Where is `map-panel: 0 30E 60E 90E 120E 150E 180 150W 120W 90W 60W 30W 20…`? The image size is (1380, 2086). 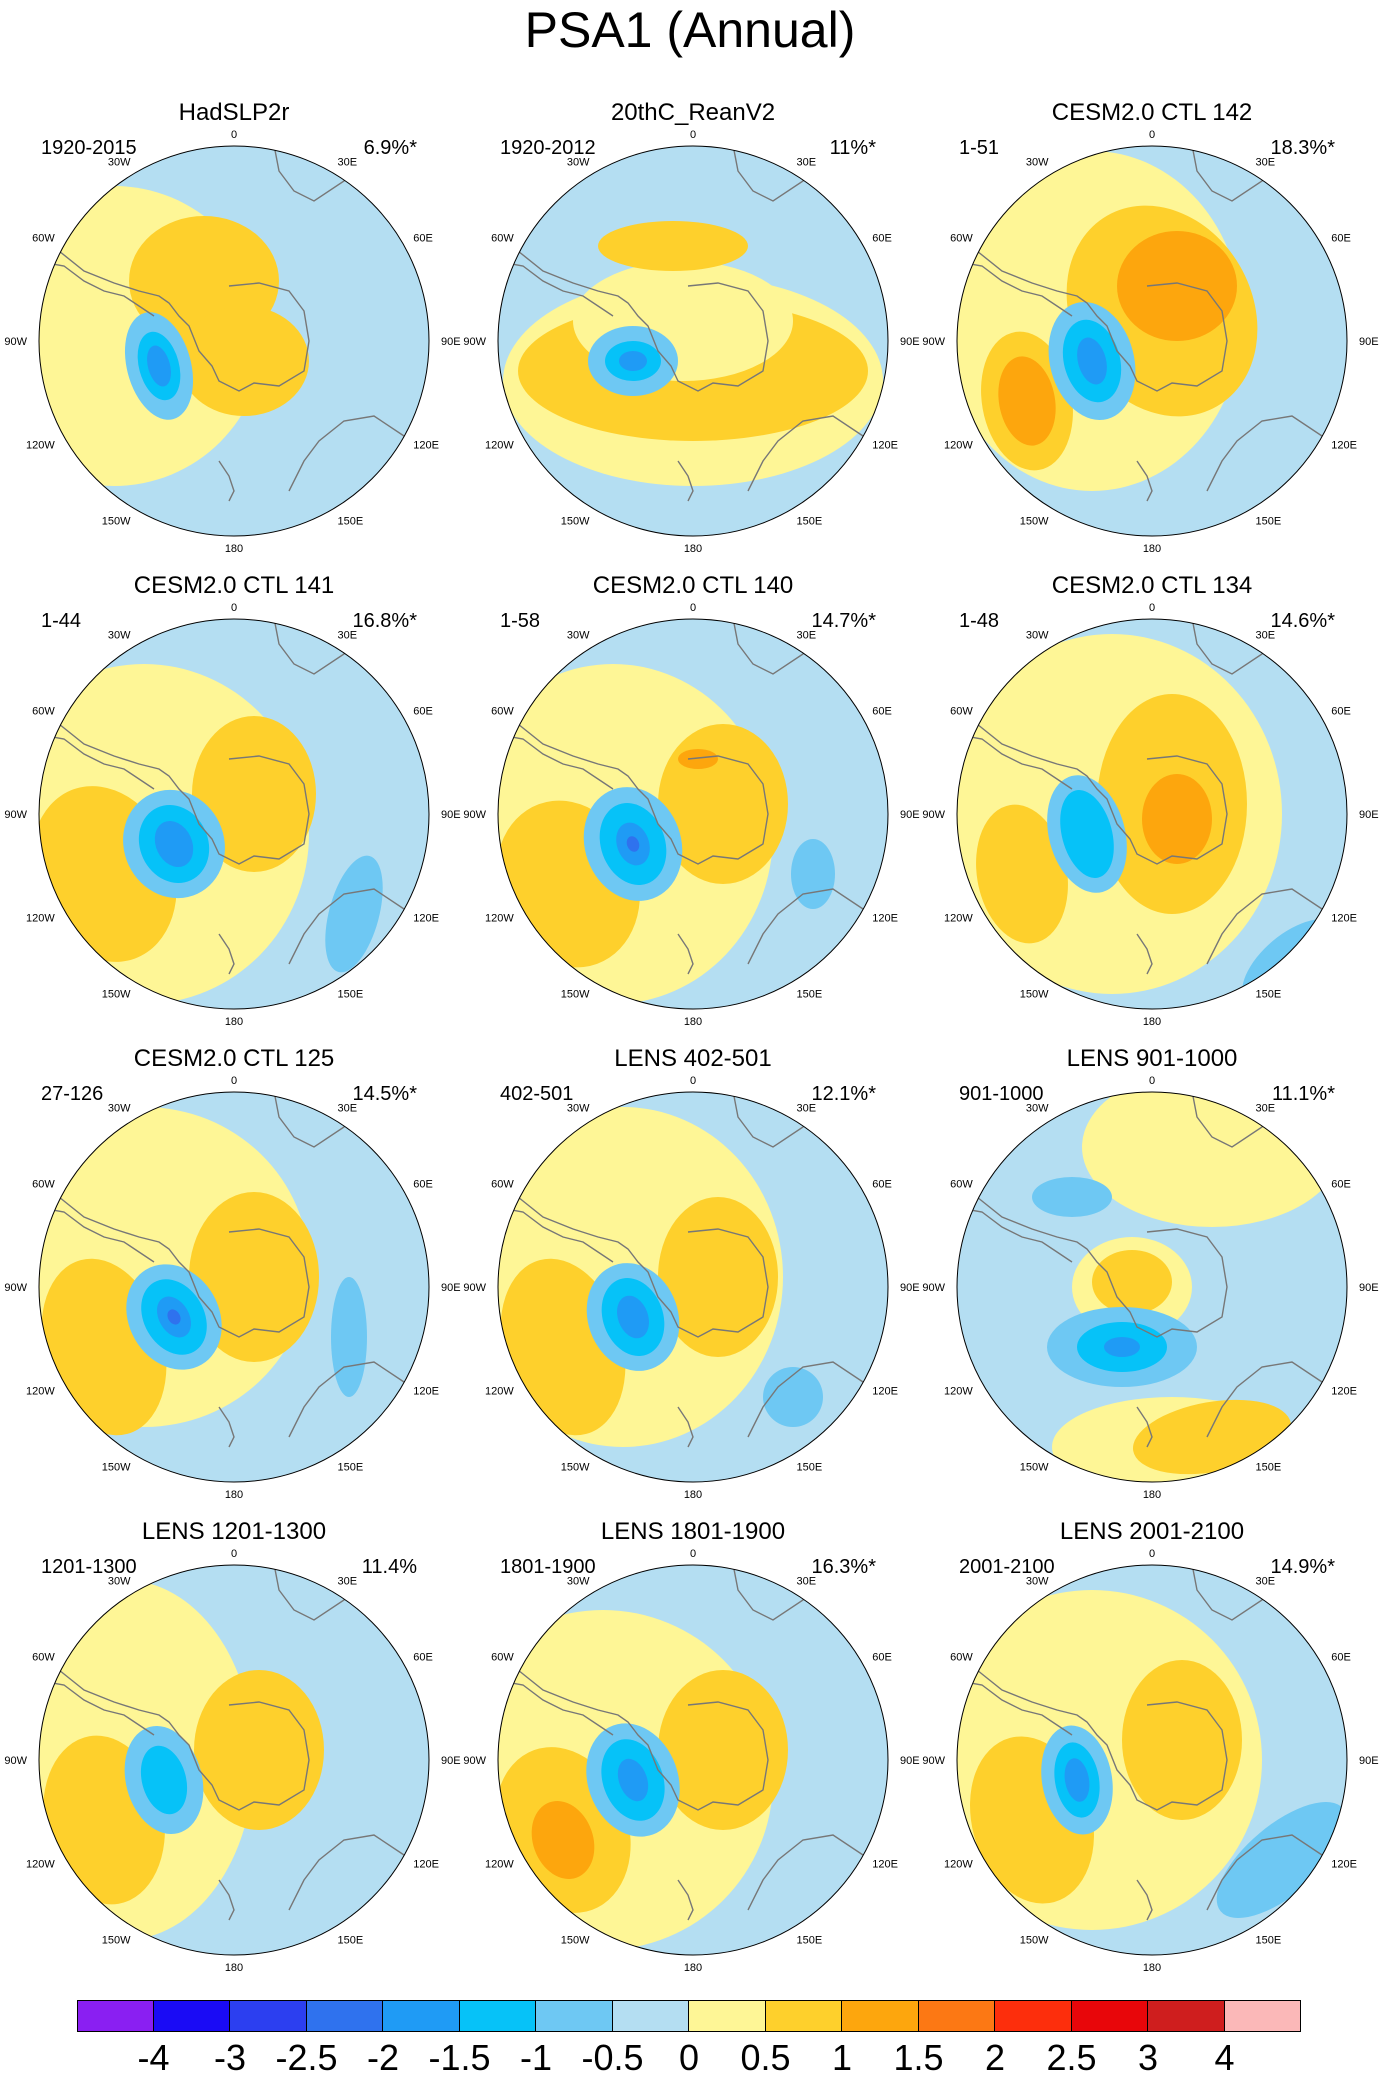
map-panel: 0 30E 60E 90E 120E 150E 180 150W 120W 90W 60W 30W 20… is located at coordinates (693, 334).